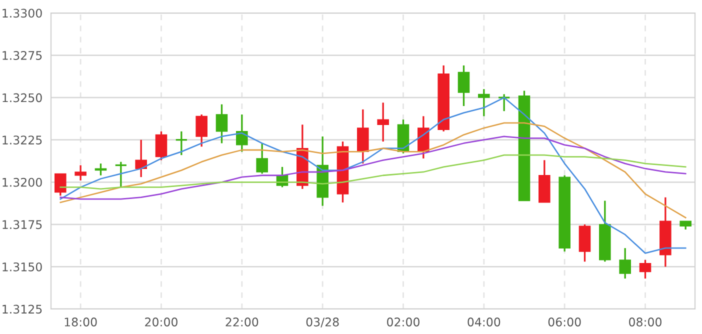 This screenshot has height=334, width=702. Describe the element at coordinates (22, 55) in the screenshot. I see `y-tick-label: 1.3275` at that location.